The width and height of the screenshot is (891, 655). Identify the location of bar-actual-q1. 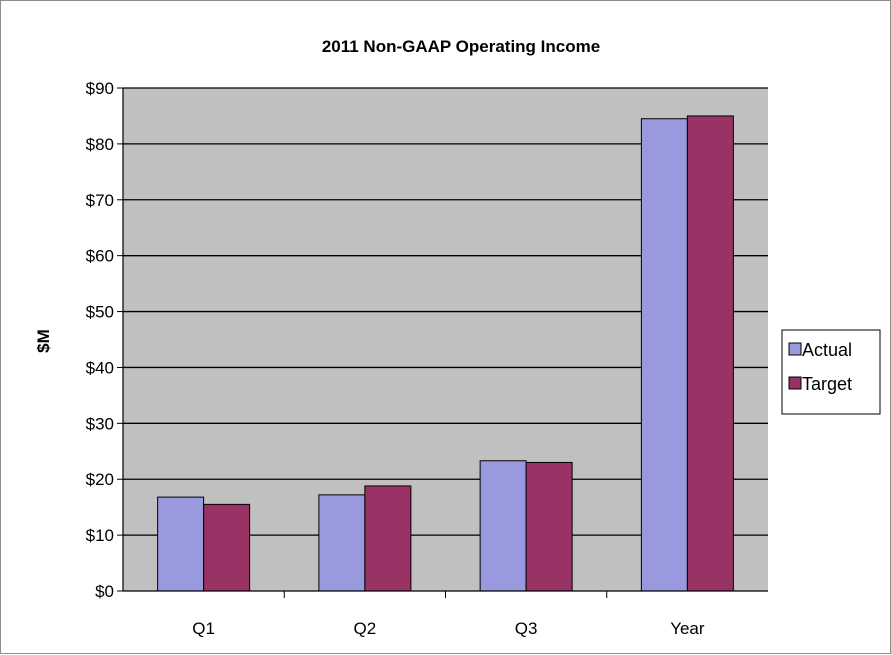
(181, 544).